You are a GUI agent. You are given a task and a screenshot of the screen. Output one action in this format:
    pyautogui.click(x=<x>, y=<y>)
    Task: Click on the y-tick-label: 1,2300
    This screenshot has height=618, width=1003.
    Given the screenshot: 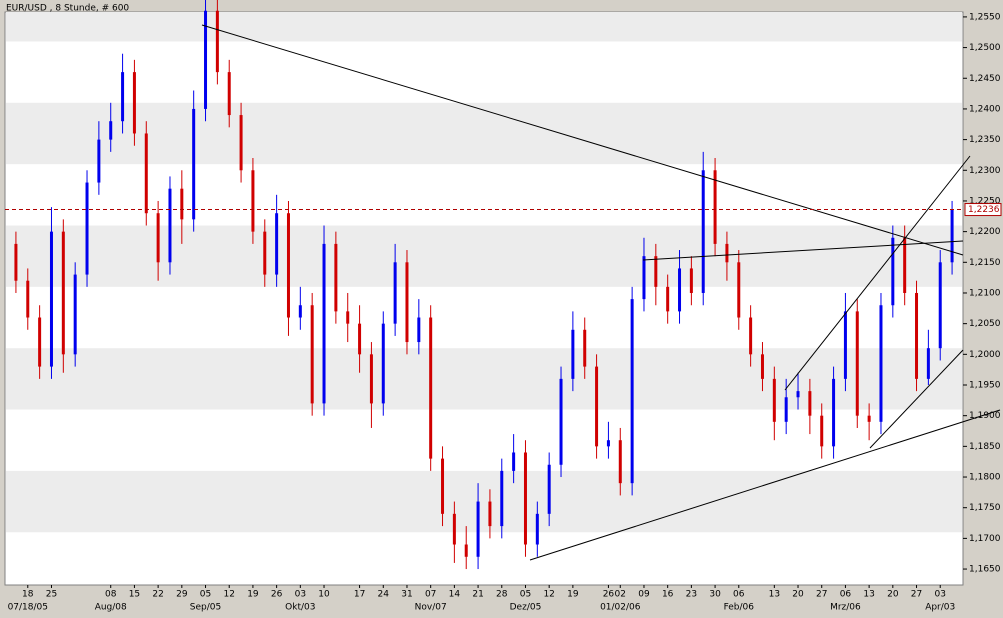 What is the action you would take?
    pyautogui.click(x=985, y=171)
    